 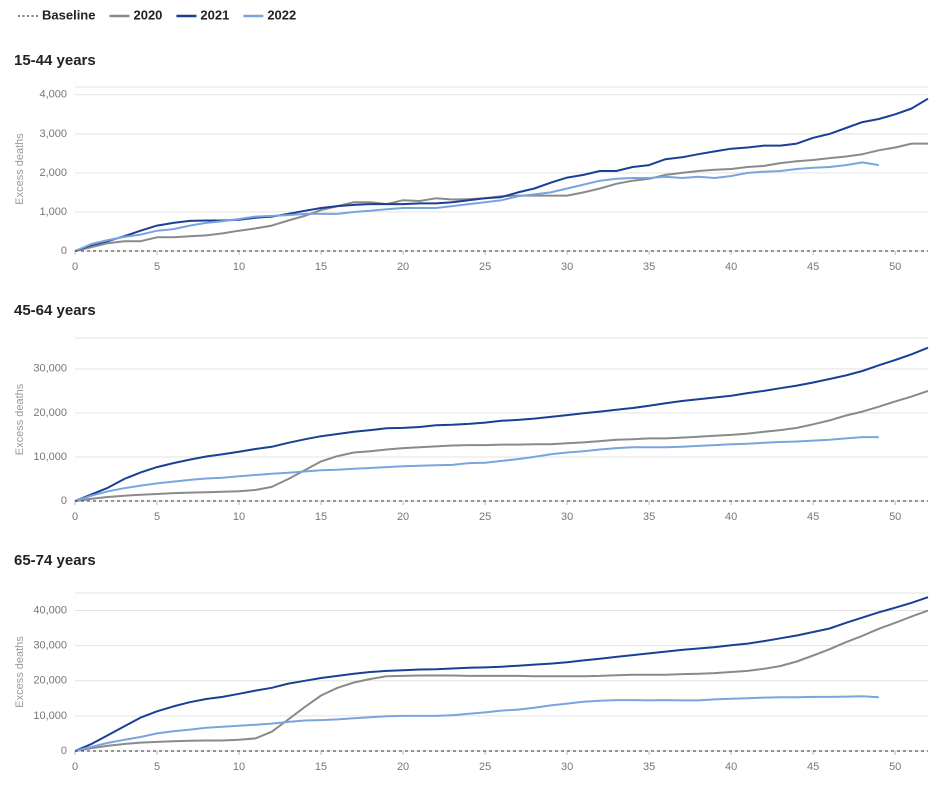 I want to click on legend-label: 2020, so click(x=147, y=14).